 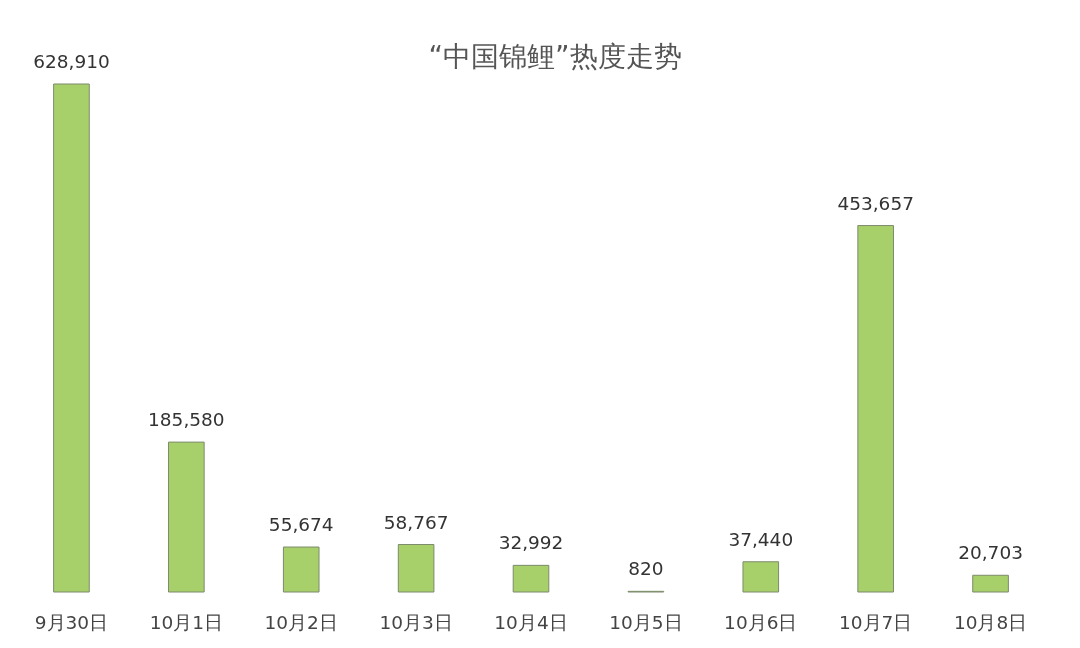 What do you see at coordinates (71, 61) in the screenshot?
I see `data-label: 628,910` at bounding box center [71, 61].